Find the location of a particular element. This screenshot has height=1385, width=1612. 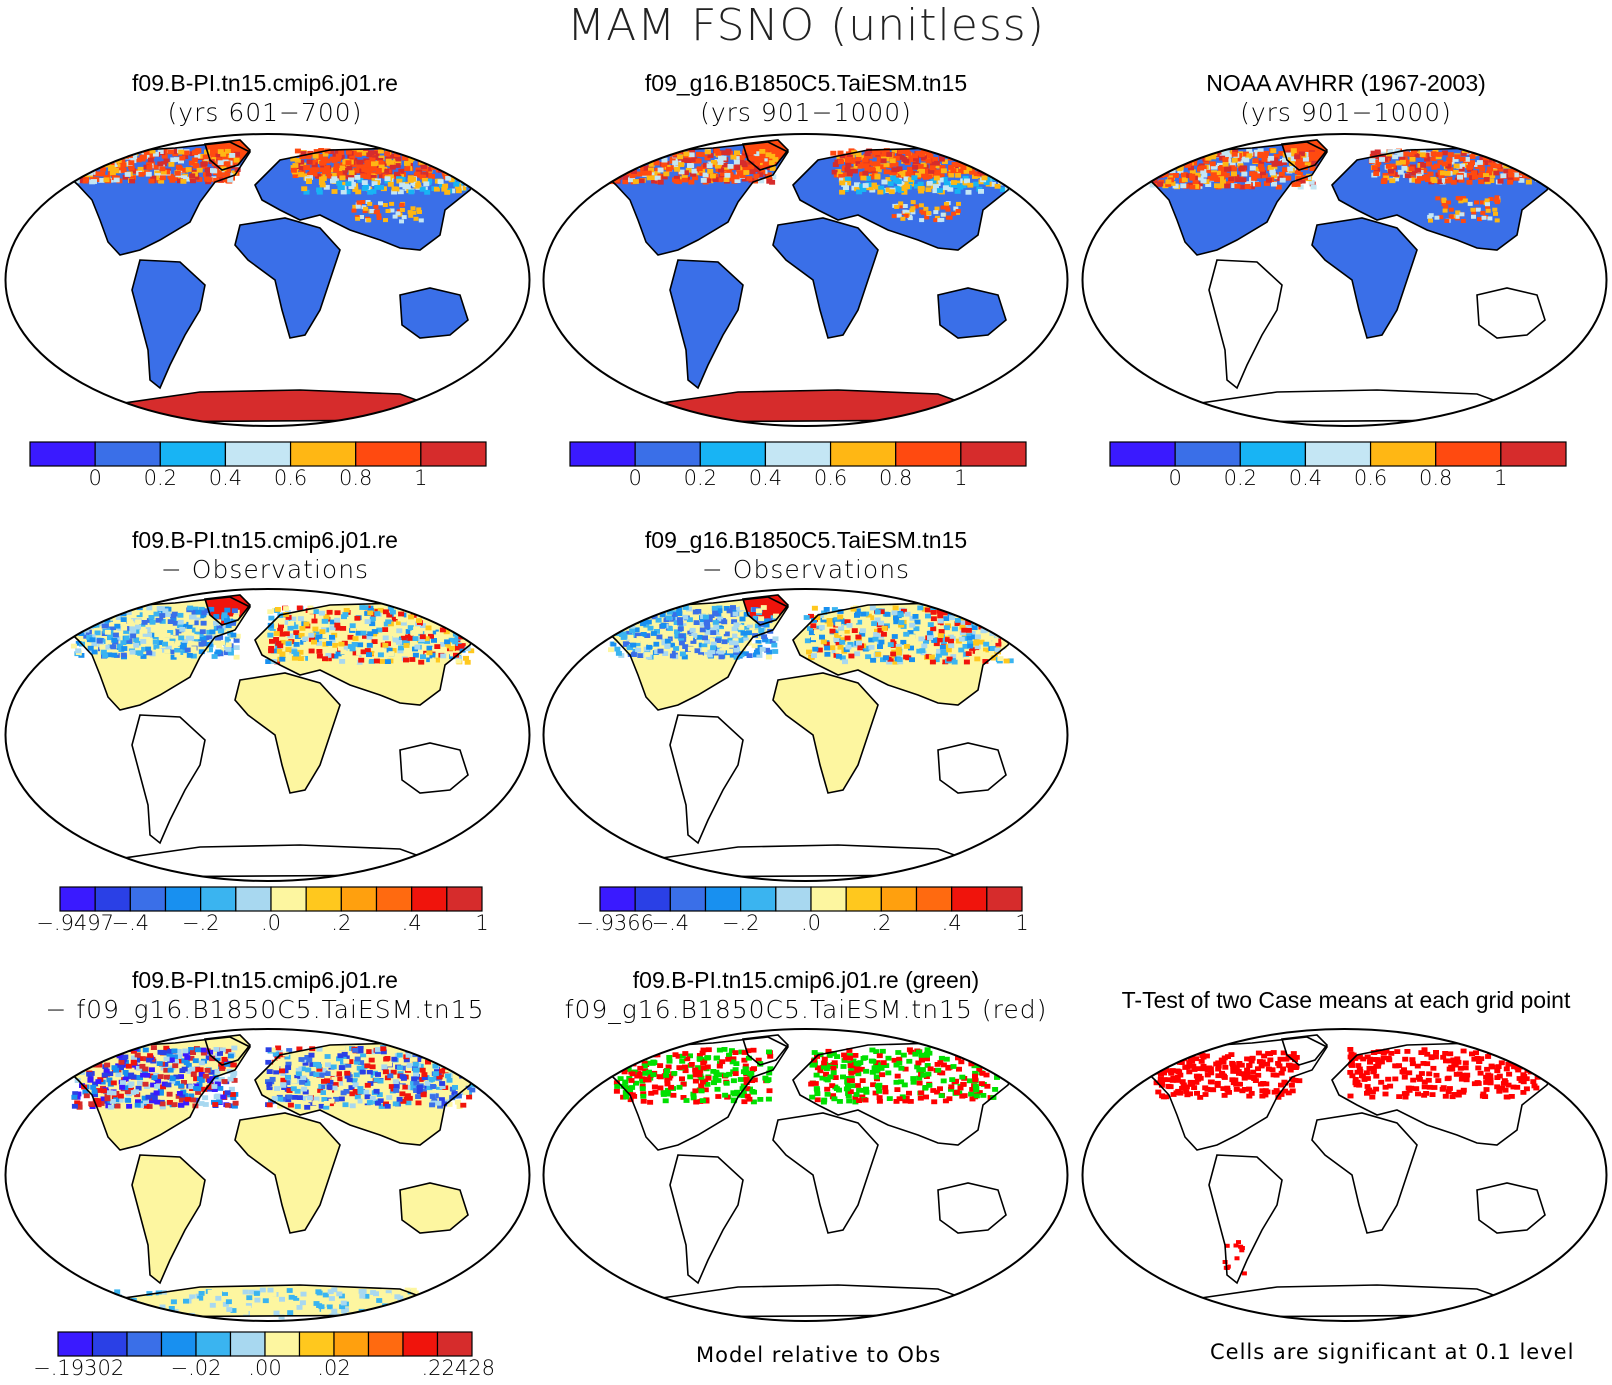

land-southamerica is located at coordinates (168, 324).